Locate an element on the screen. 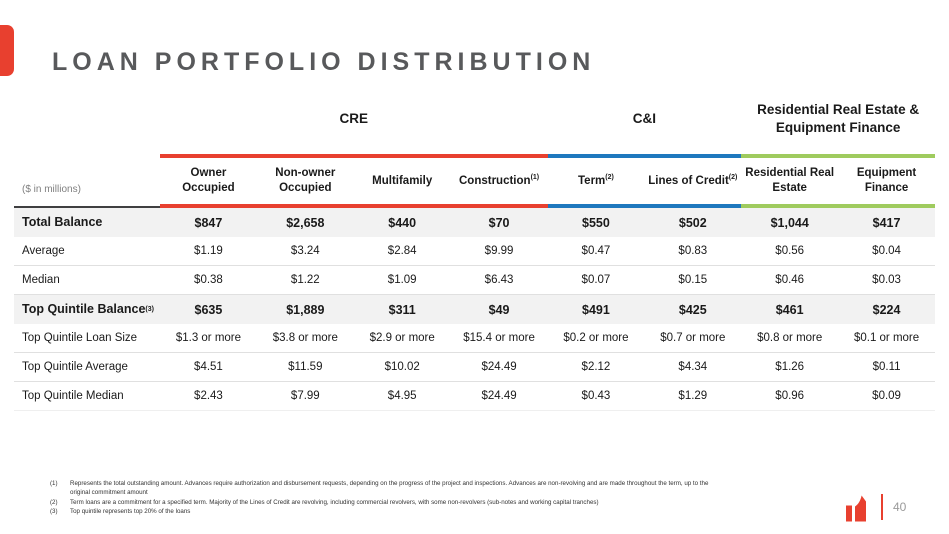 The image size is (949, 534). table-cell: $0.56 is located at coordinates (790, 251).